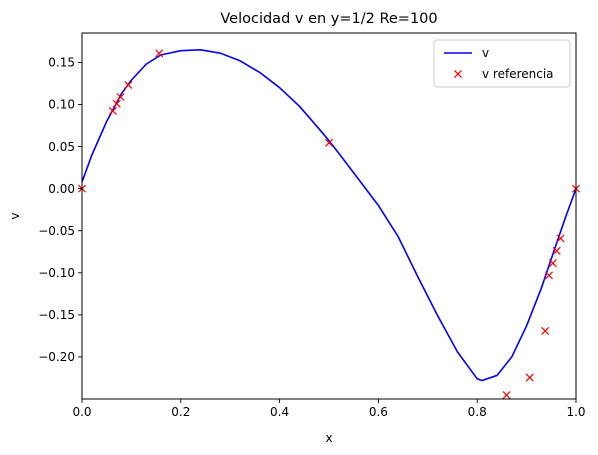  I want to click on x-tick-label: 0.0, so click(81, 412).